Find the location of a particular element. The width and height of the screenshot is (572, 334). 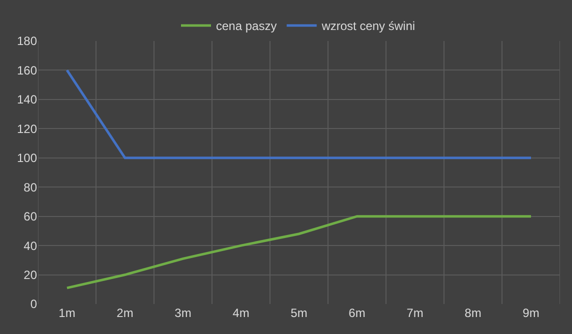

x-tick-label: 8m is located at coordinates (473, 313).